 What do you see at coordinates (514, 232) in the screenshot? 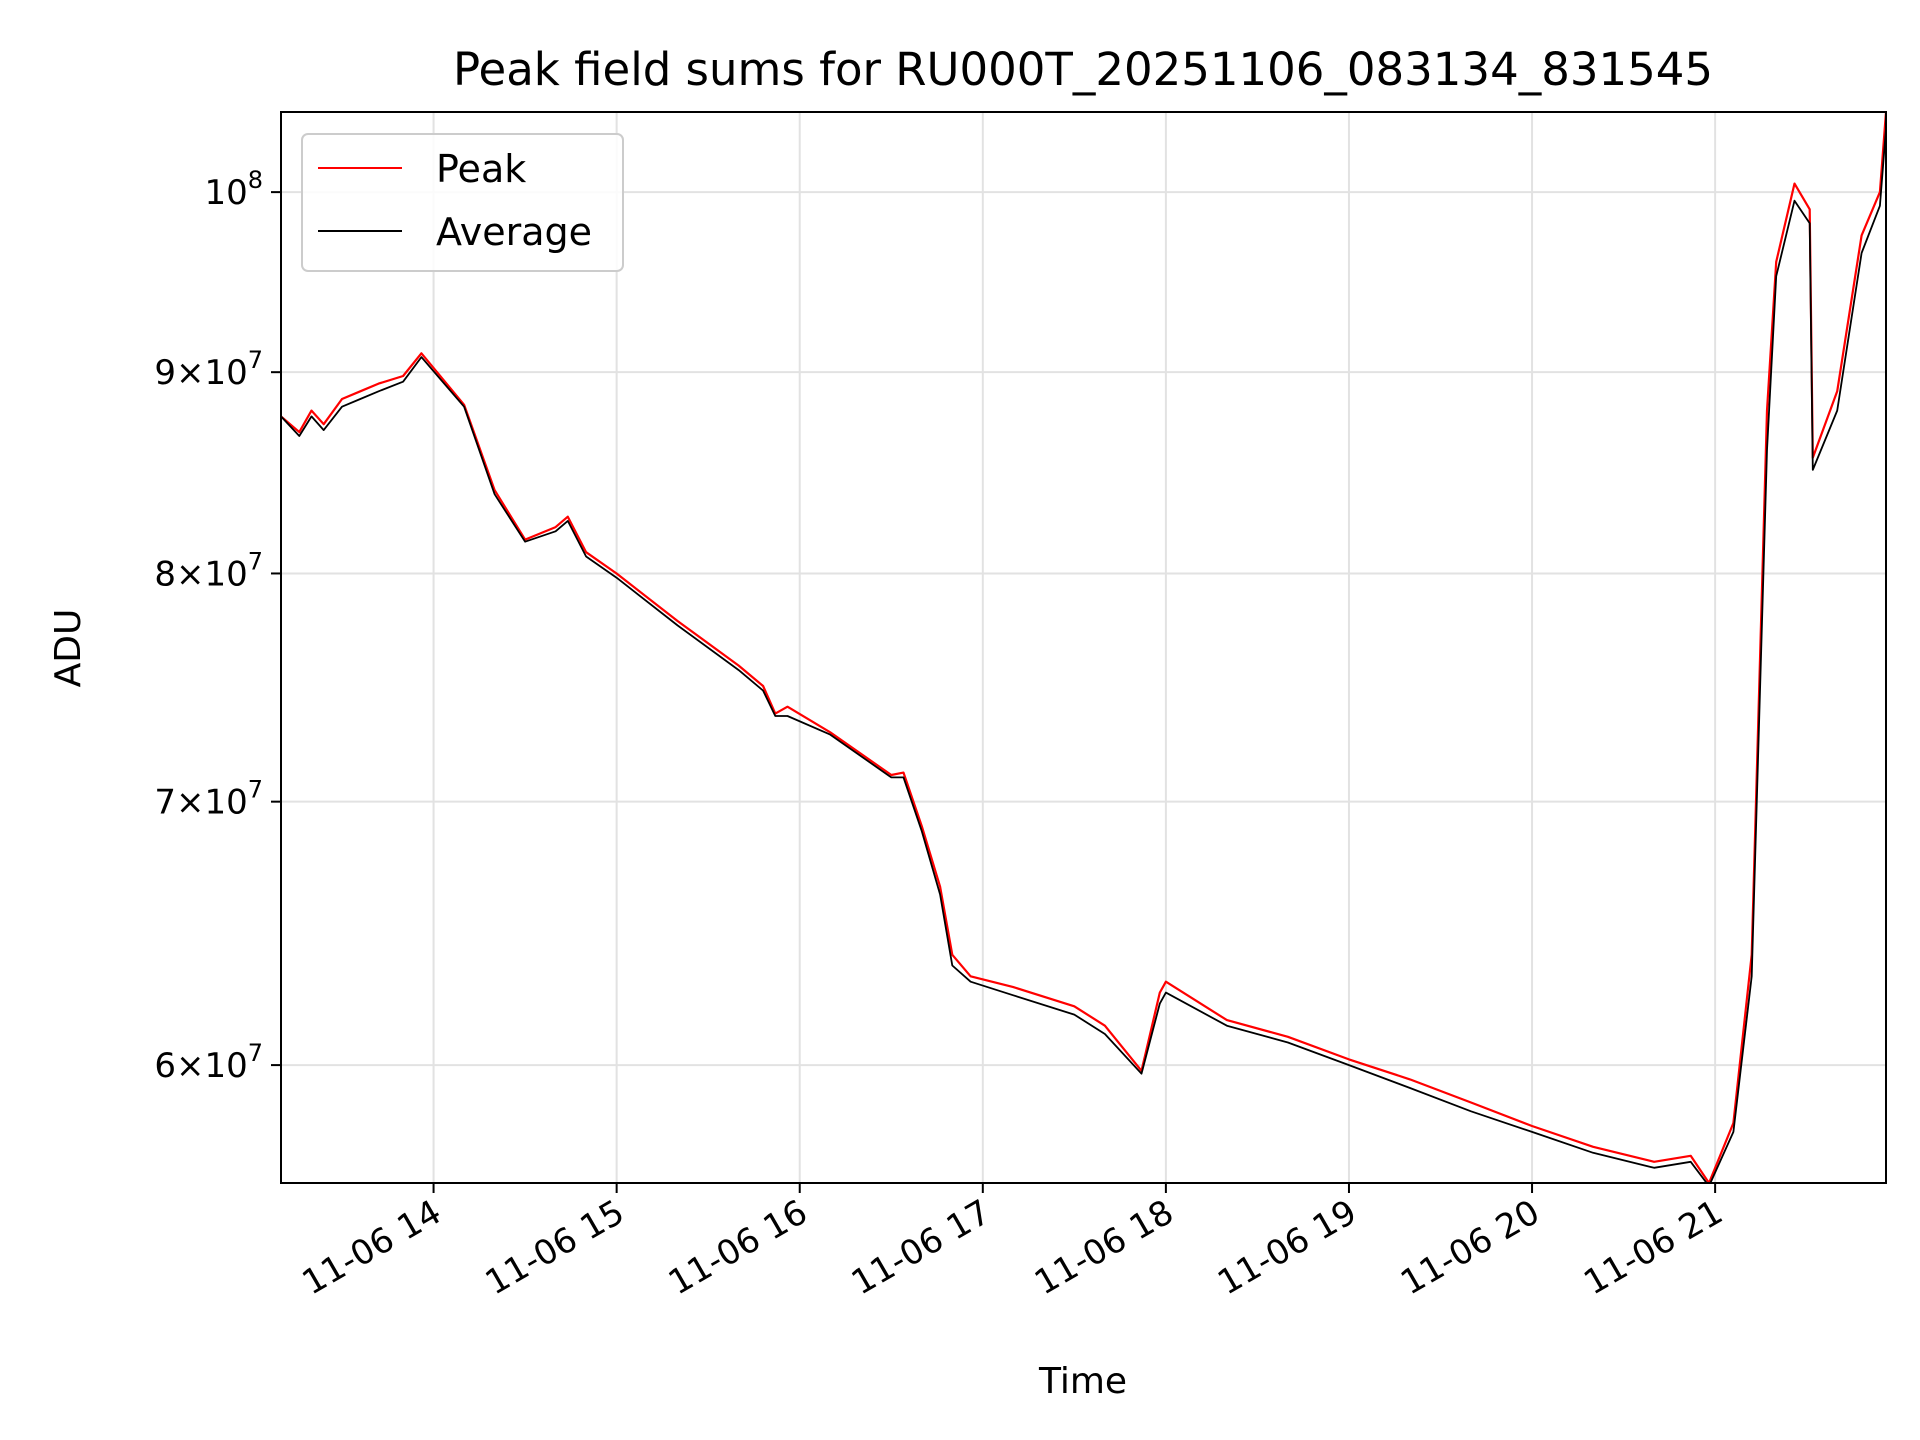
I see `legend-label-average: Average` at bounding box center [514, 232].